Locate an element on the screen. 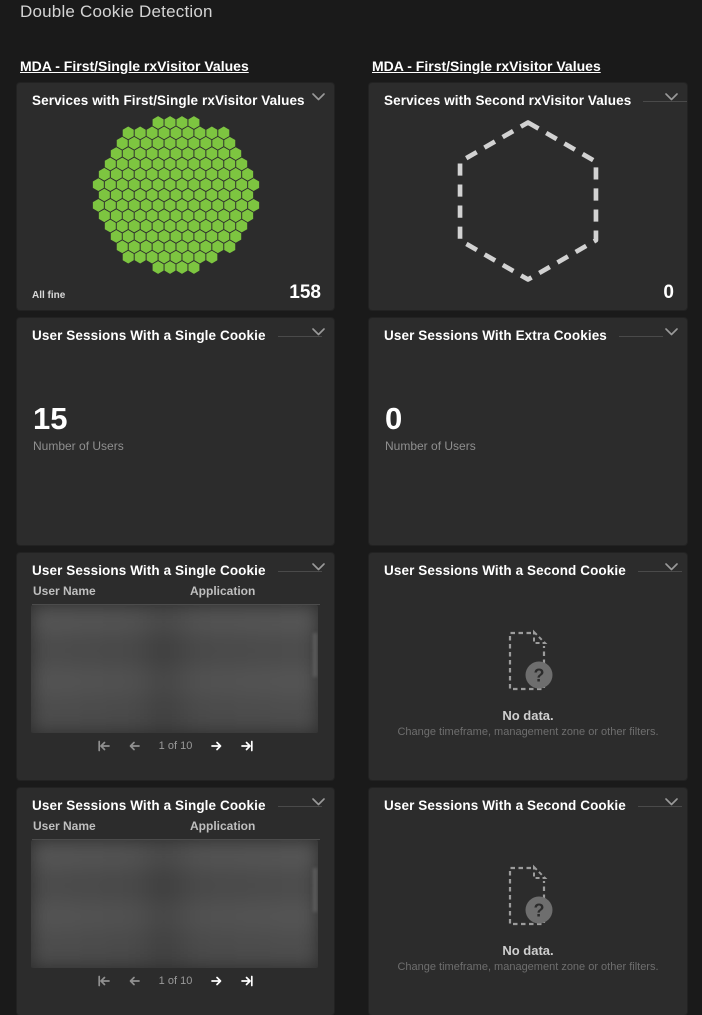 The height and width of the screenshot is (1015, 702). tile-header: Services with Second rxVisitor Values is located at coordinates (528, 97).